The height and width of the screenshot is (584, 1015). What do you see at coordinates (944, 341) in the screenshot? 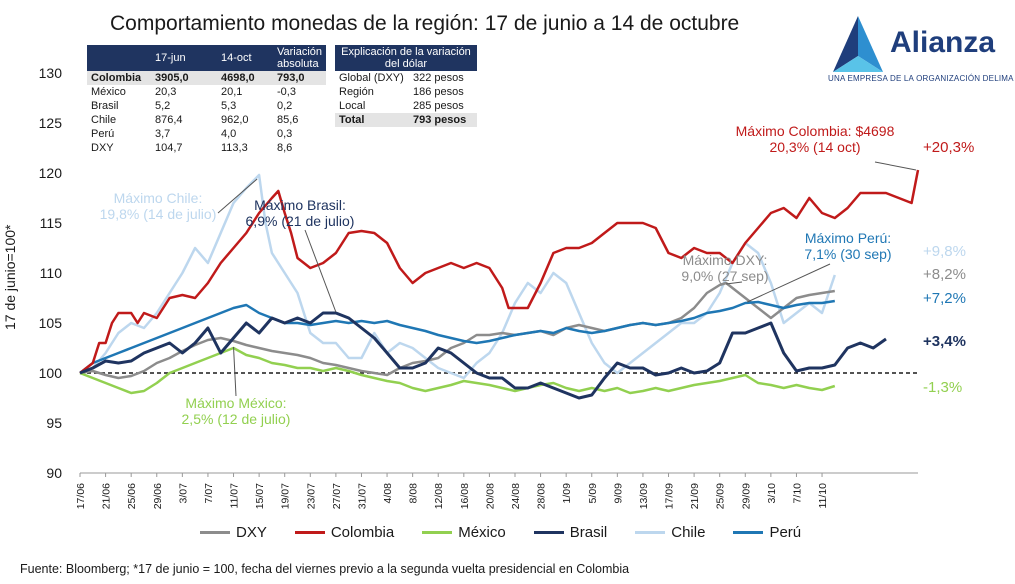
I see `end-label-brasil: +3,4%` at bounding box center [944, 341].